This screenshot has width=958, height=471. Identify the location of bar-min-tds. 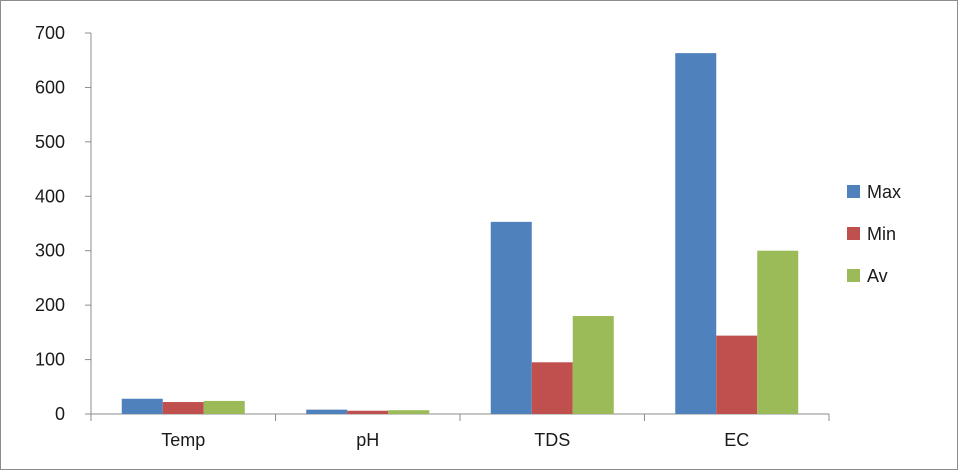
(552, 388).